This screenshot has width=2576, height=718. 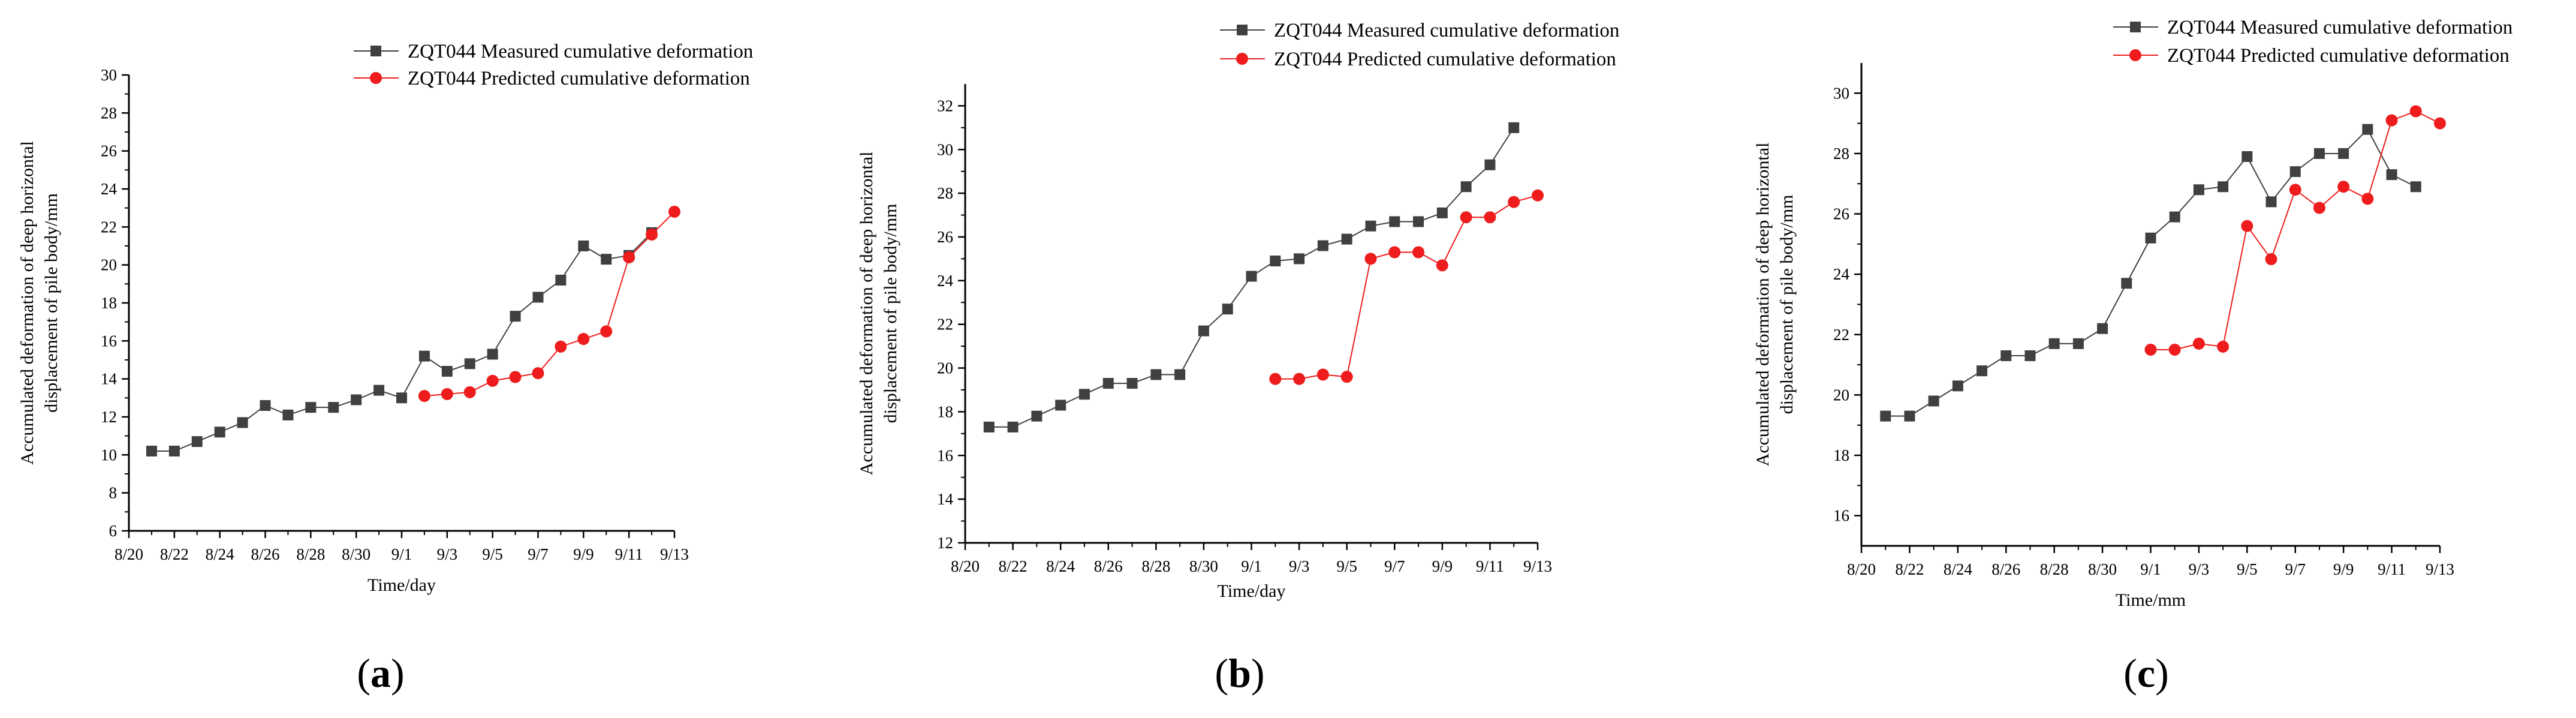 I want to click on x-tick-label: 9/3, so click(x=2199, y=569).